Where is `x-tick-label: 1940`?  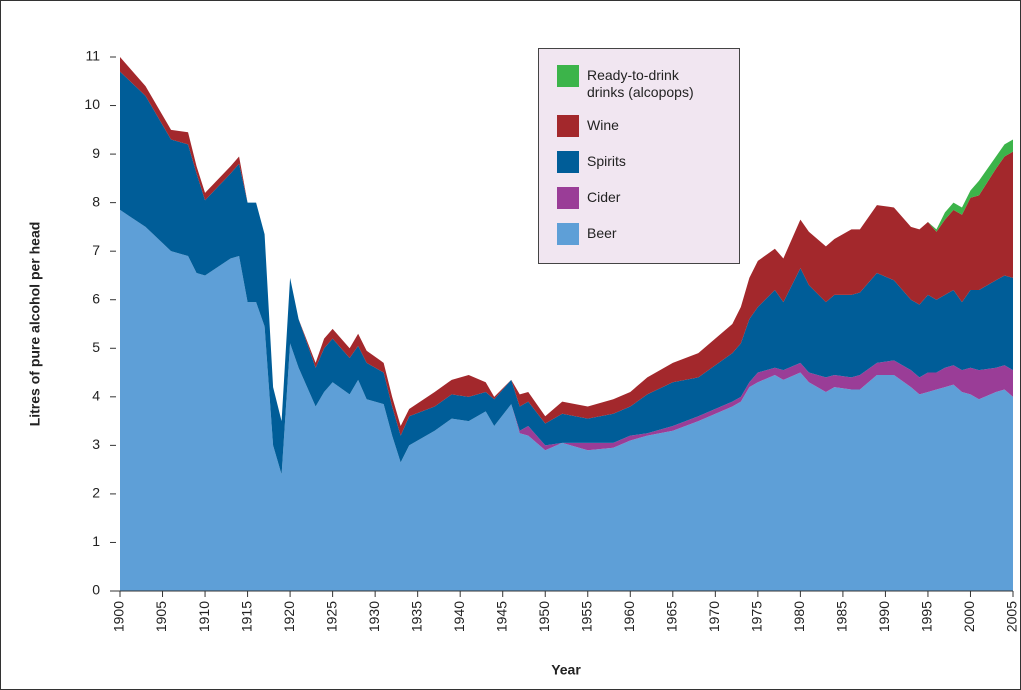 x-tick-label: 1940 is located at coordinates (459, 616).